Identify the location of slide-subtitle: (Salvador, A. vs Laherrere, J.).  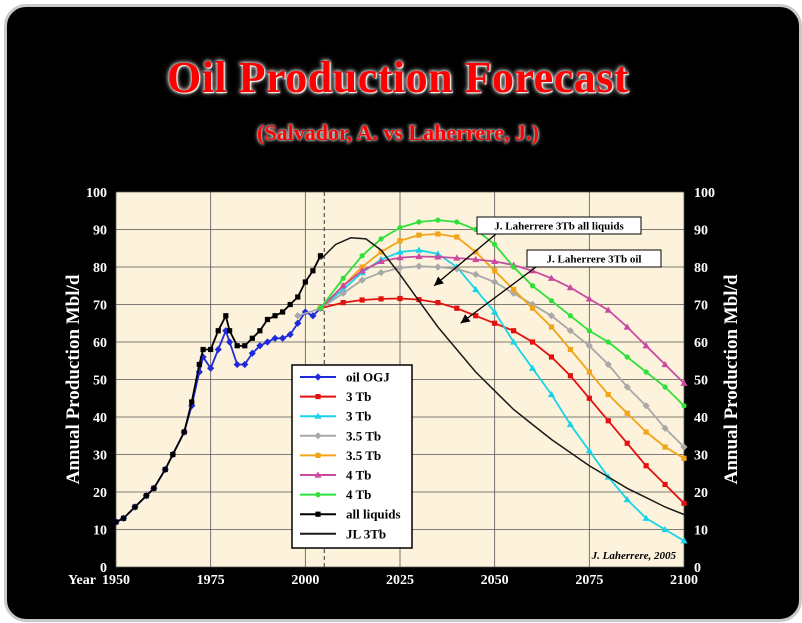
(398, 132).